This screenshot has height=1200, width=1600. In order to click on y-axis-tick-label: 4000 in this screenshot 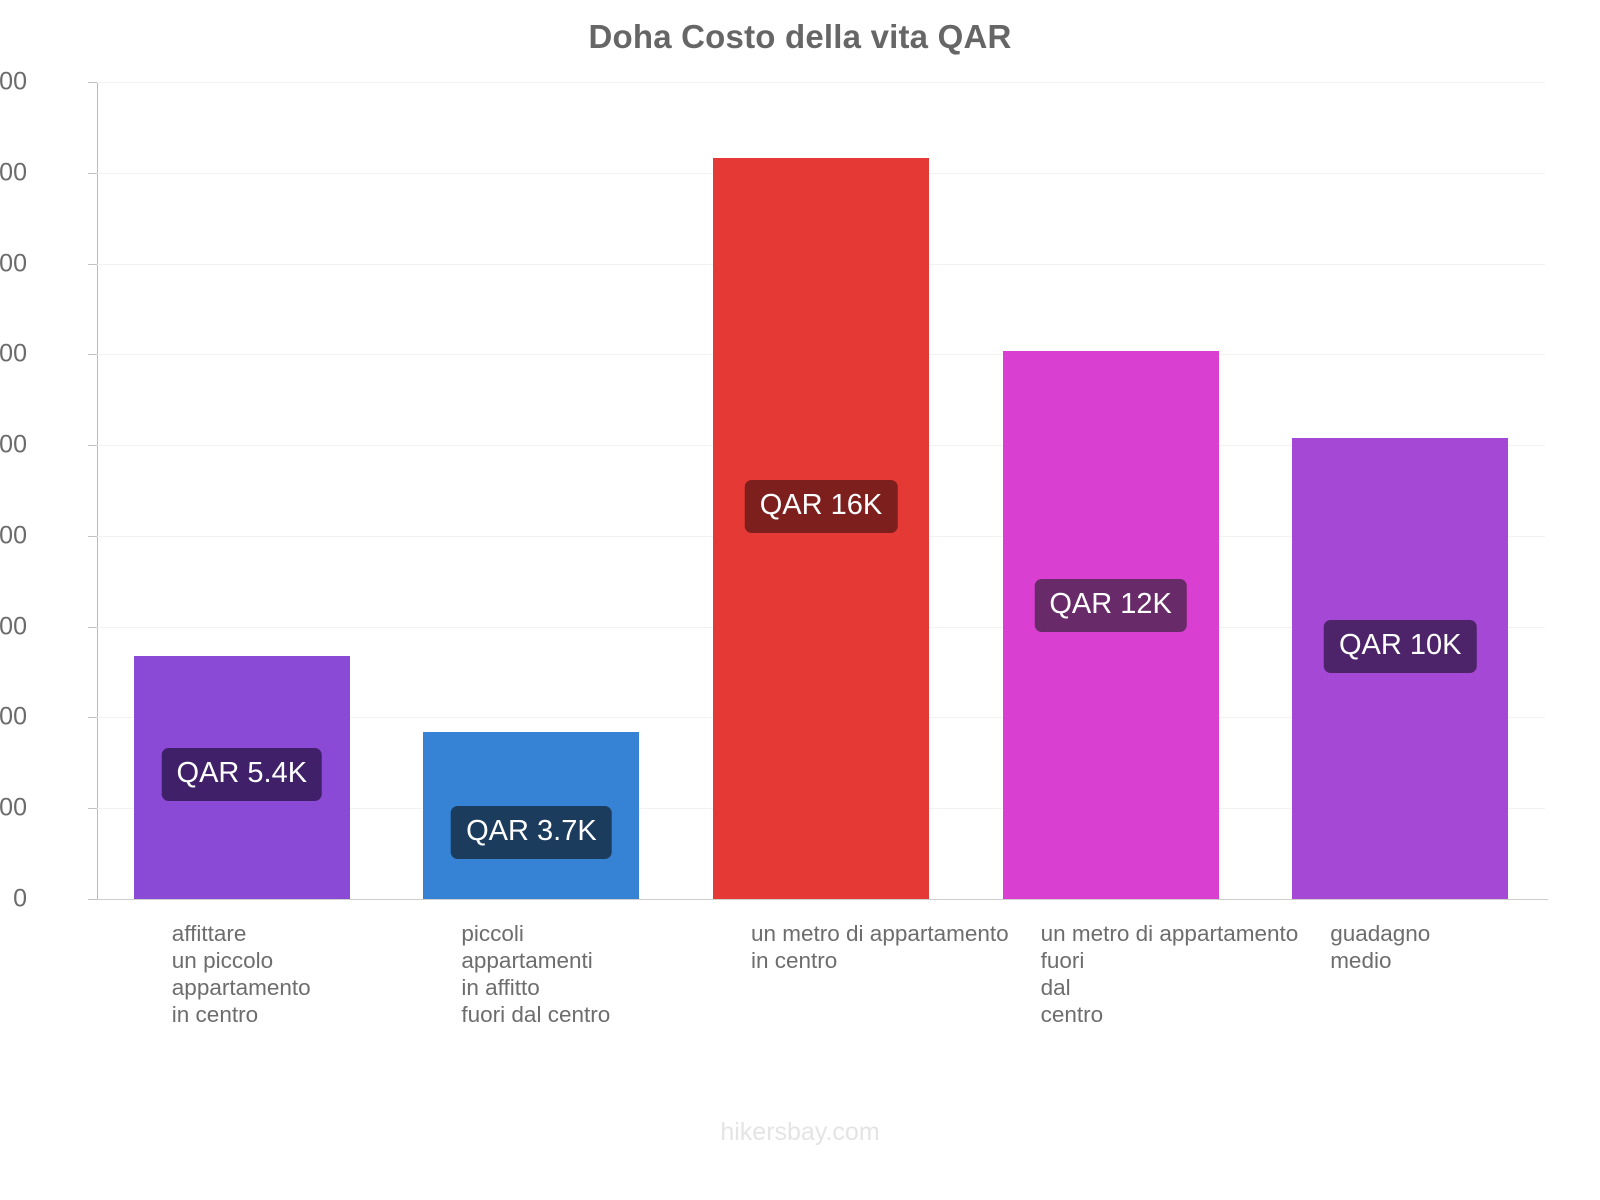, I will do `click(13, 716)`.